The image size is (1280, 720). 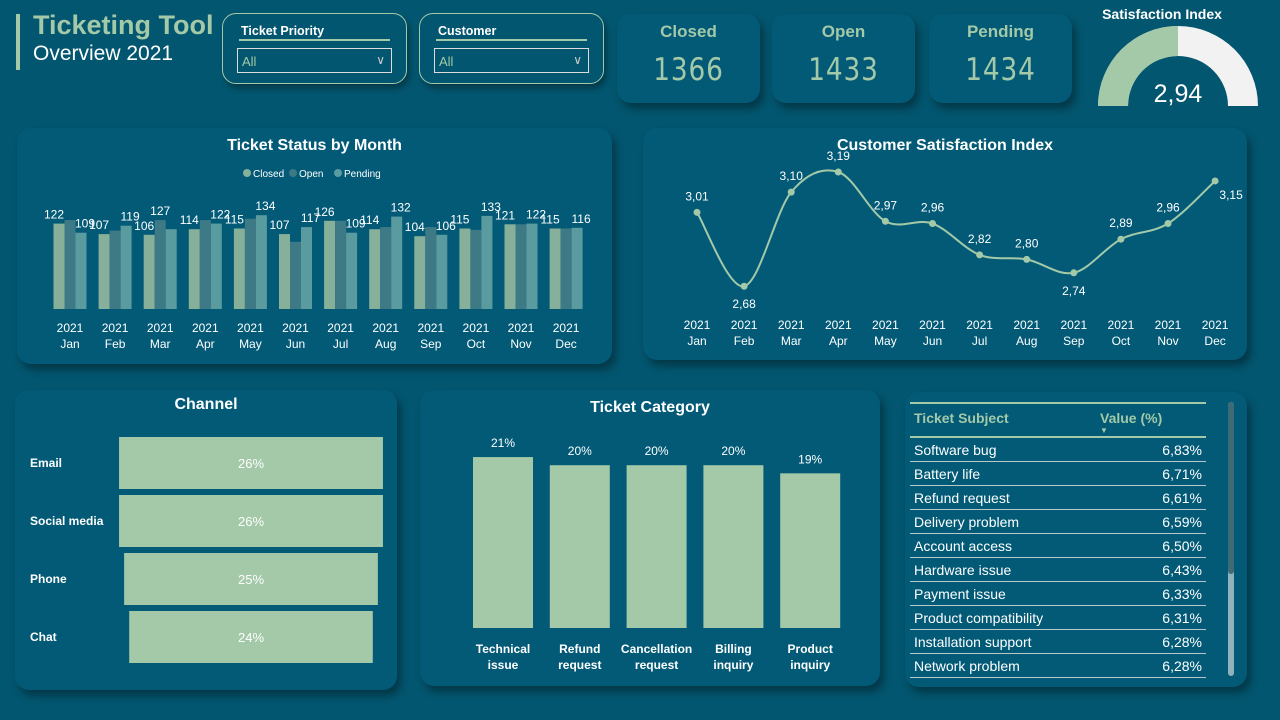 What do you see at coordinates (265, 206) in the screenshot?
I see `data-label: 134` at bounding box center [265, 206].